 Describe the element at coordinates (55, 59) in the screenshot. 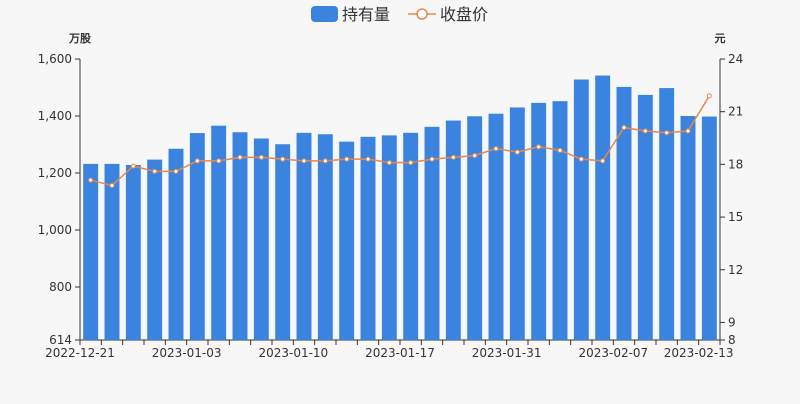

I see `left-axis-tick-label: 1,600` at that location.